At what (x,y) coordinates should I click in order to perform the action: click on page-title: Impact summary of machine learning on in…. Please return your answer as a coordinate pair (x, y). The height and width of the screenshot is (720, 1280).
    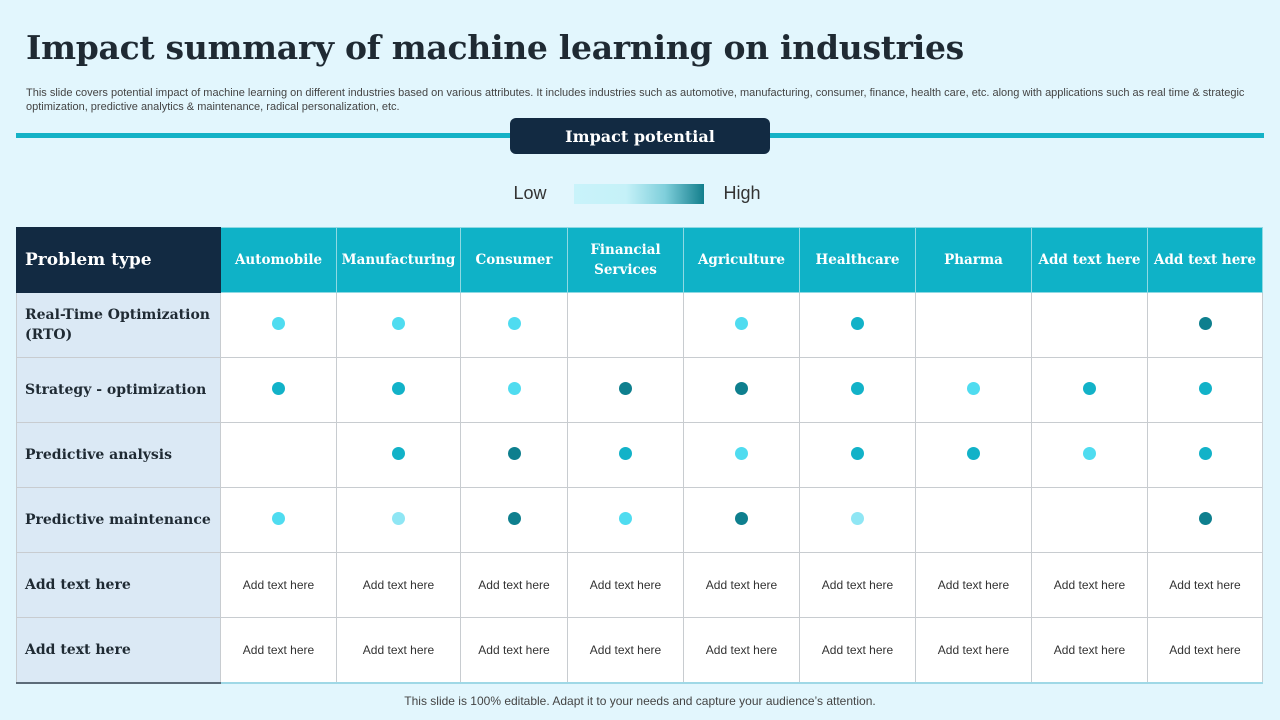
    Looking at the image, I should click on (495, 47).